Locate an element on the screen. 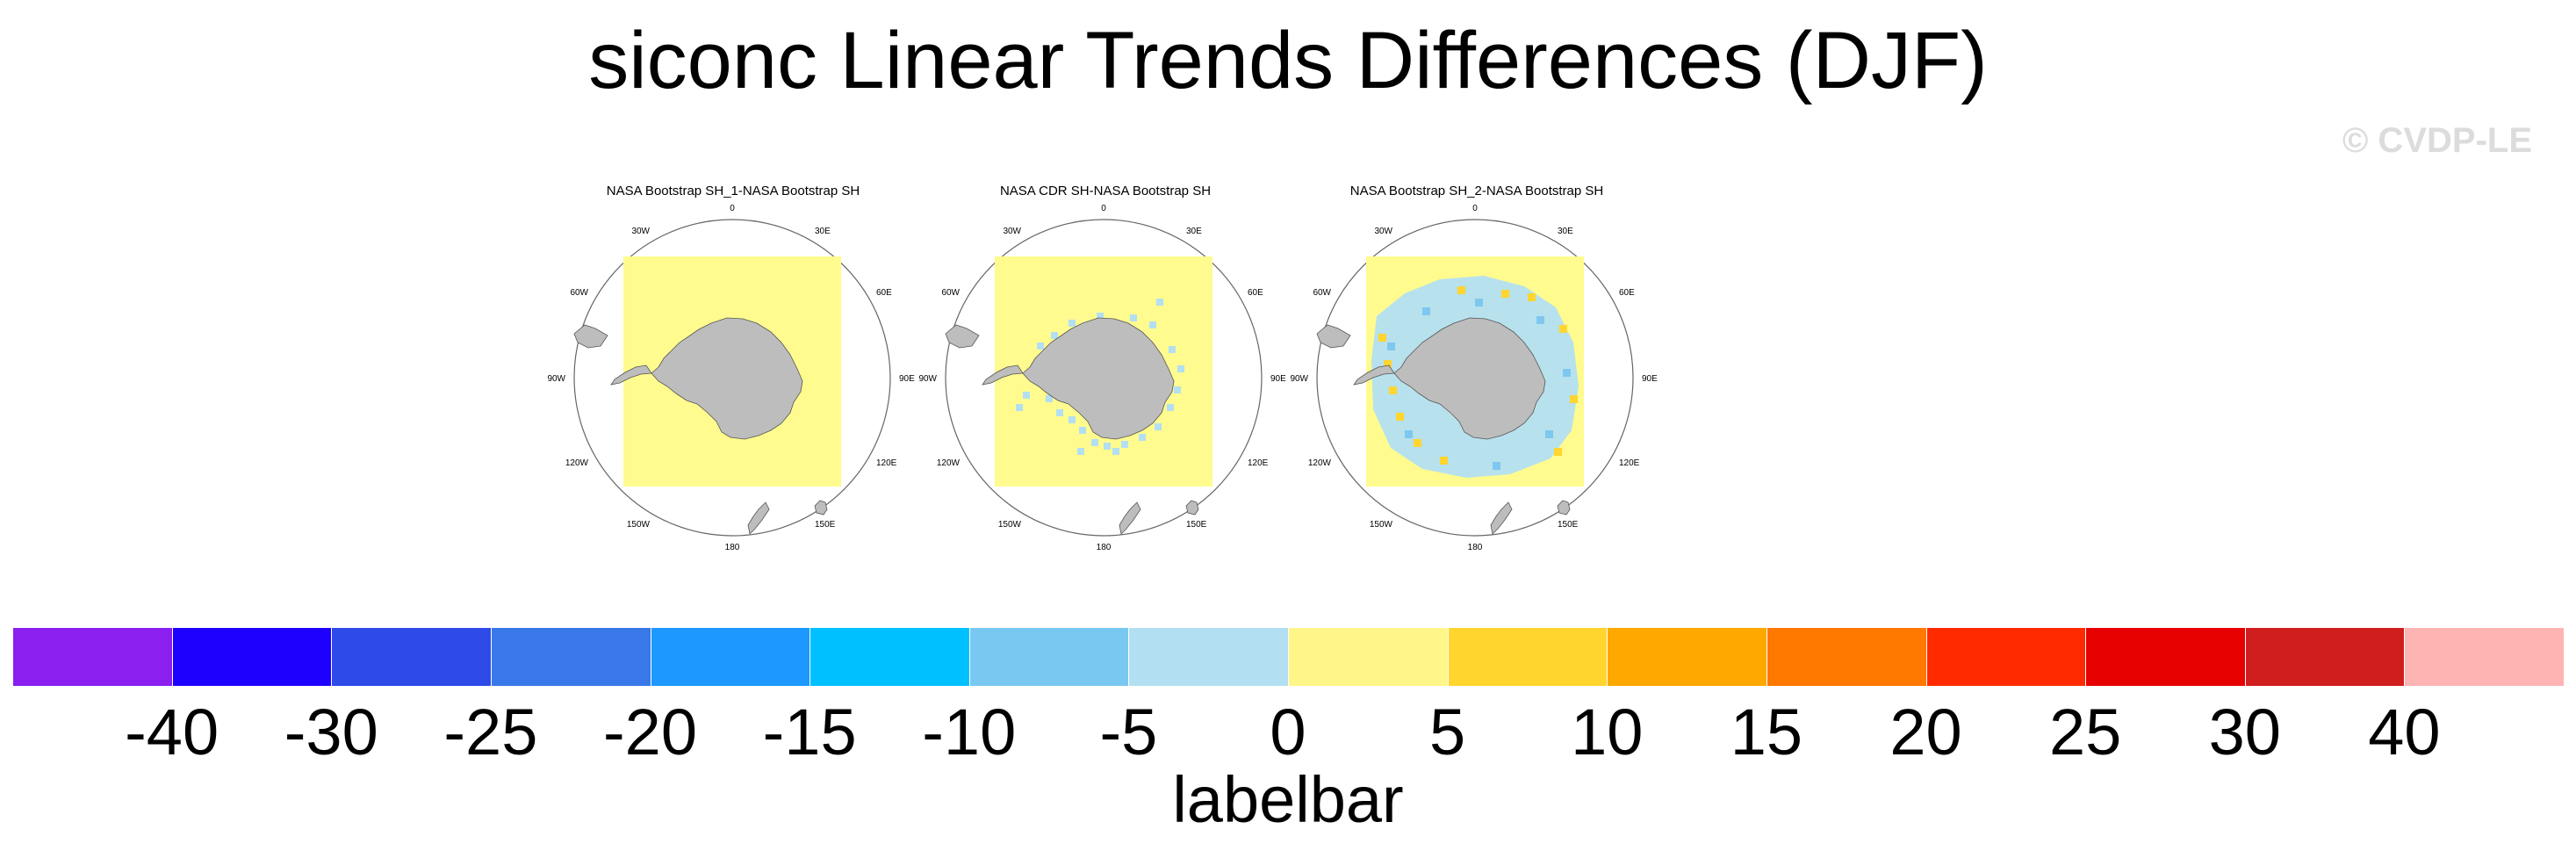 The height and width of the screenshot is (851, 2576). labelbar-tick-label: 30 is located at coordinates (2244, 732).